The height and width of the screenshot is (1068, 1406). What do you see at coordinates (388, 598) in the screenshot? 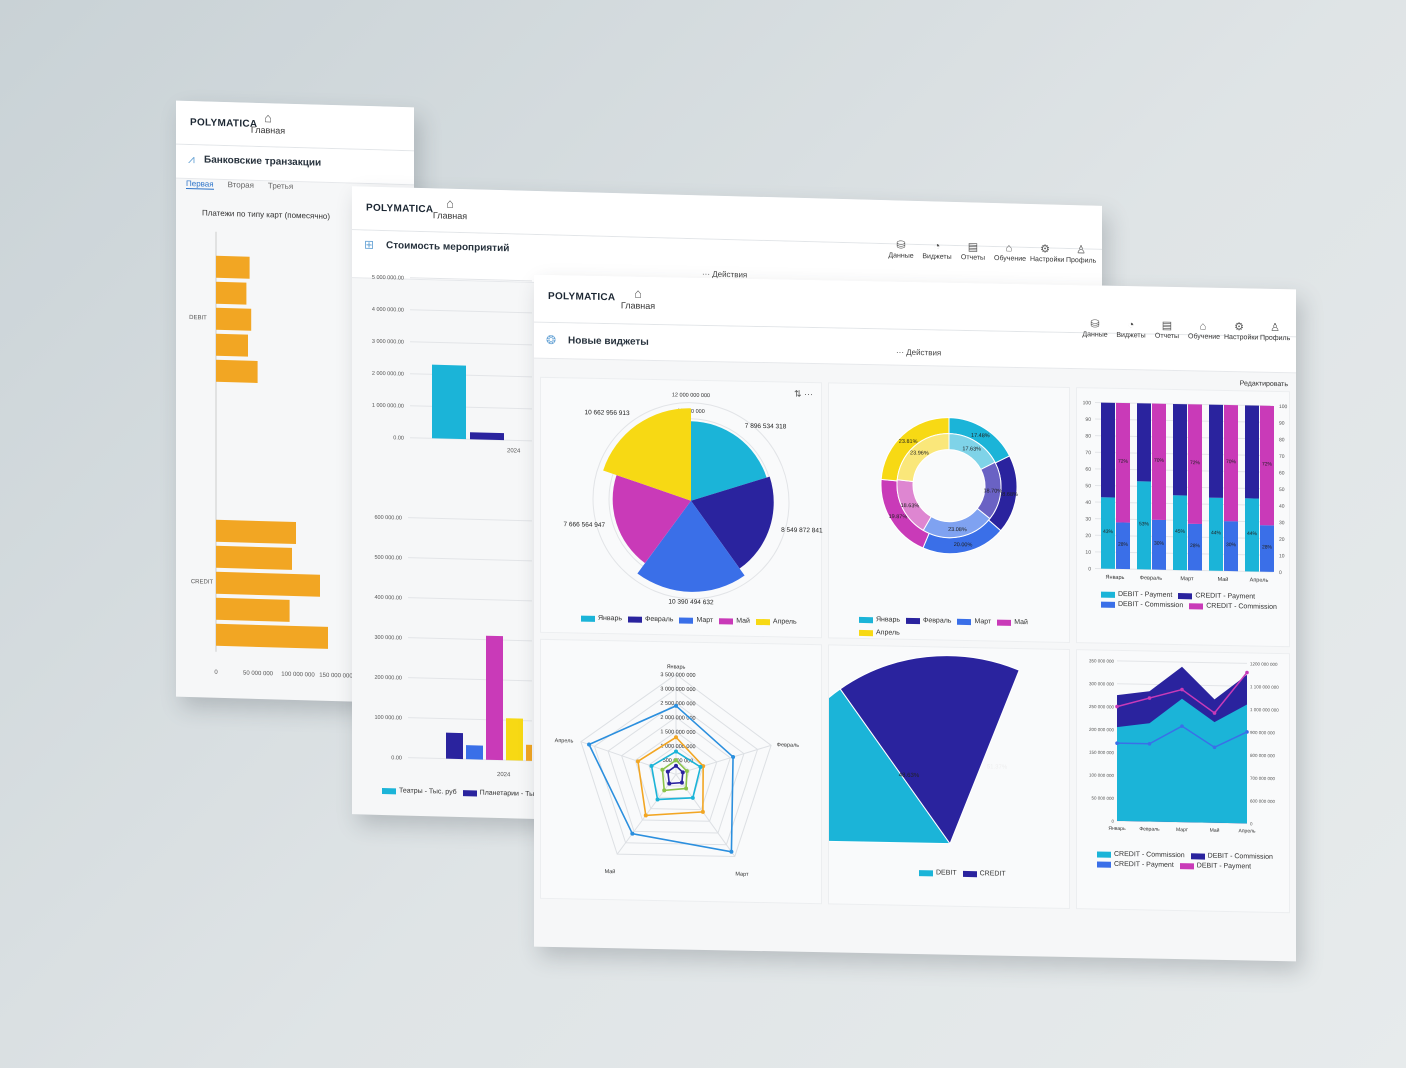
I see `tick-label: 400 000.00` at bounding box center [388, 598].